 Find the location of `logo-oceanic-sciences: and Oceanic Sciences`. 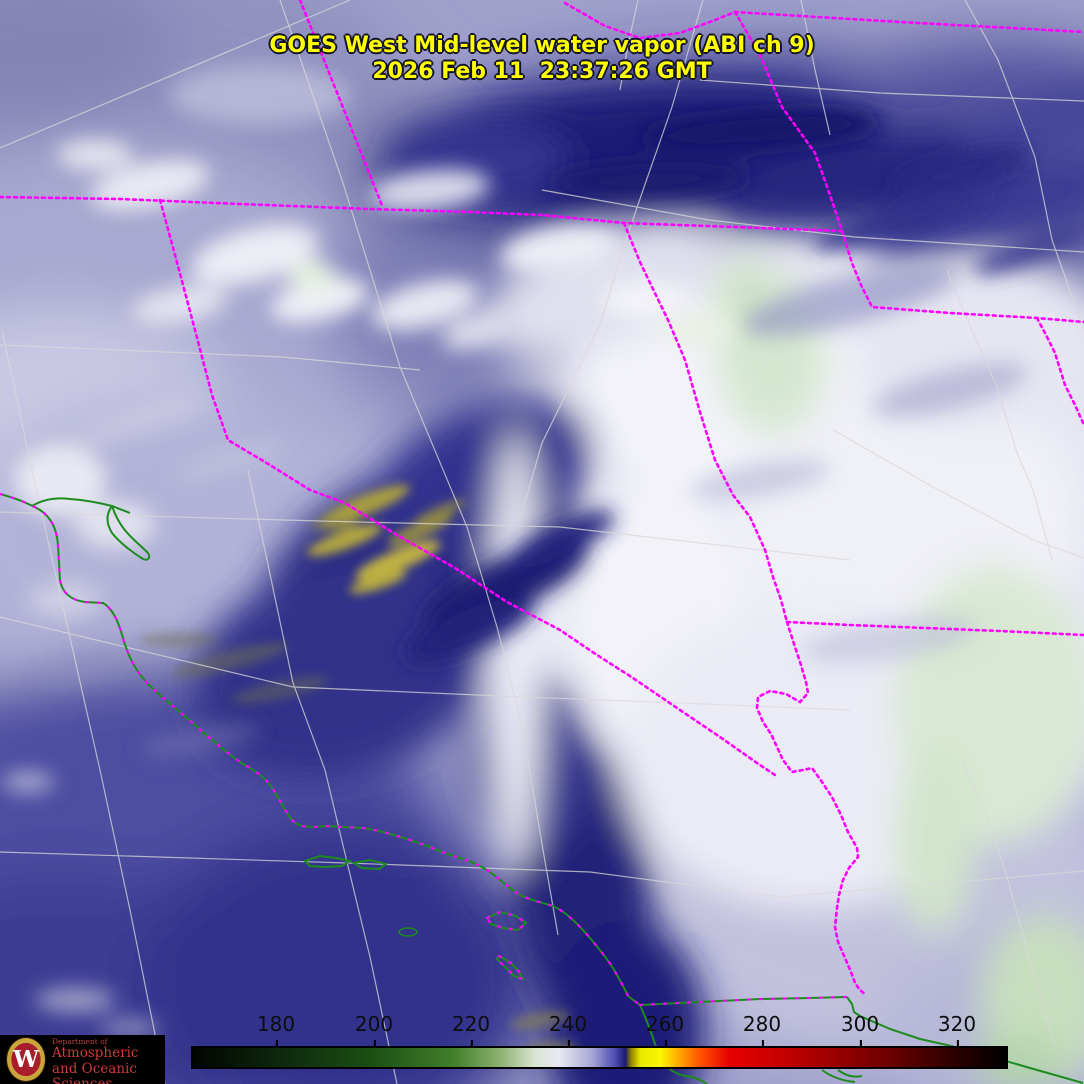

logo-oceanic-sciences: and Oceanic Sciences is located at coordinates (94, 1072).